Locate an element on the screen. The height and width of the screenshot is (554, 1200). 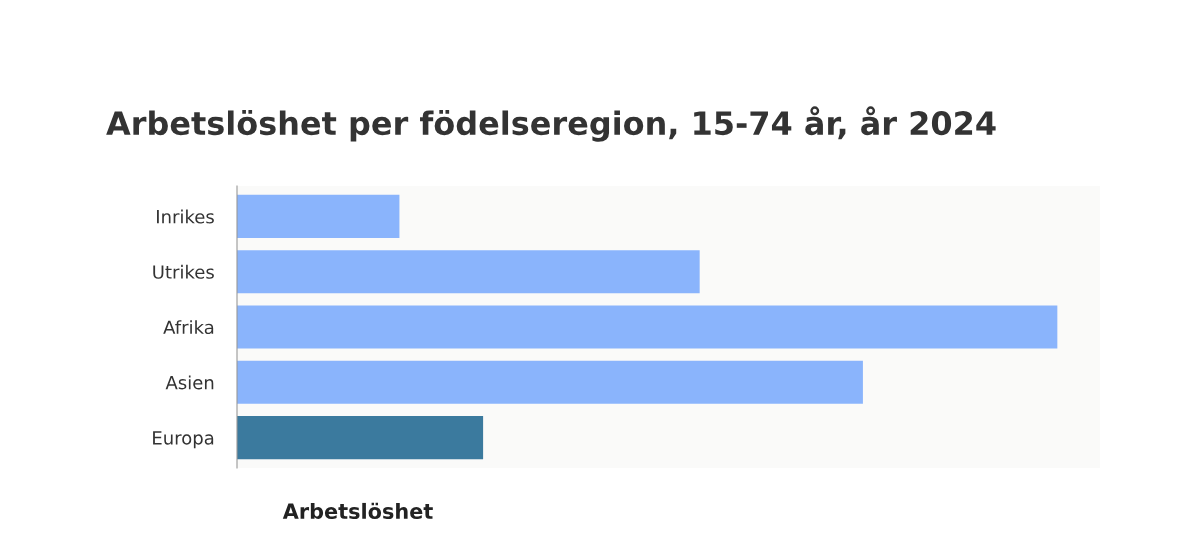
text: Arbetslöshet is located at coordinates (357, 511).